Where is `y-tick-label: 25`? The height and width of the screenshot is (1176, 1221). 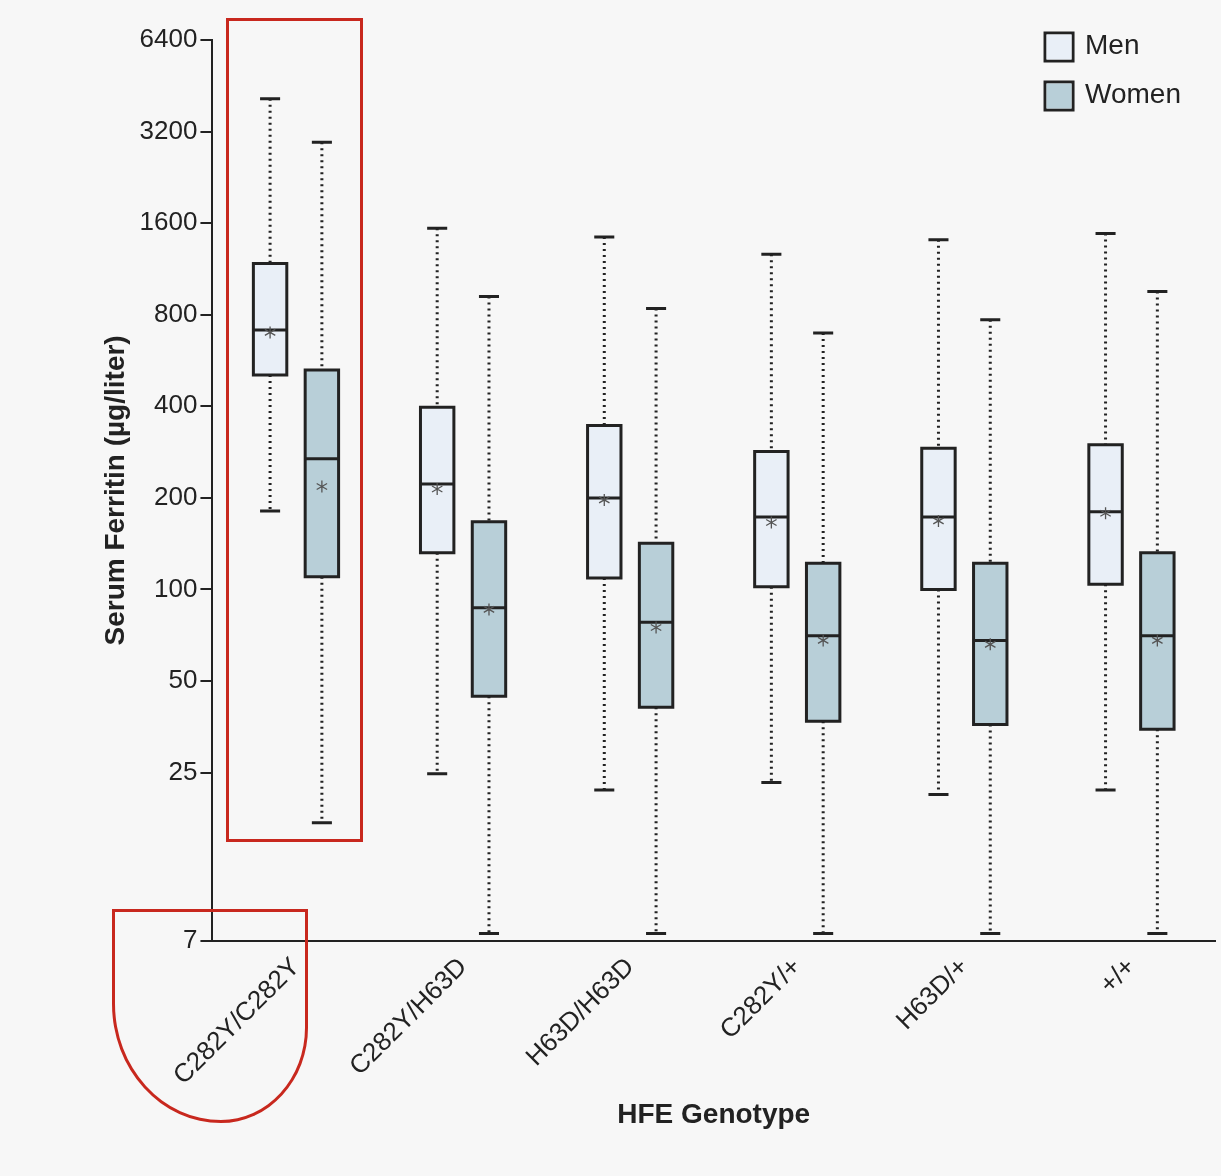 y-tick-label: 25 is located at coordinates (183, 770).